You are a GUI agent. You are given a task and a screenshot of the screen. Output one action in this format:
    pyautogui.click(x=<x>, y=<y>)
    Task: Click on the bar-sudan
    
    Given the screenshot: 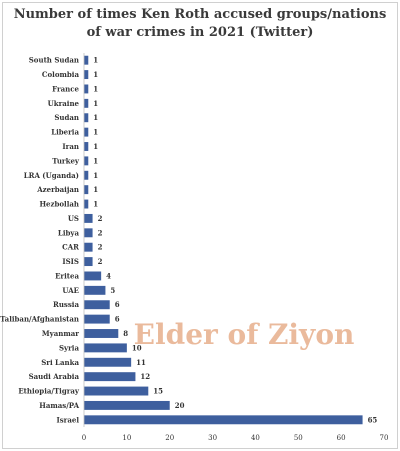 What is the action you would take?
    pyautogui.click(x=86, y=118)
    